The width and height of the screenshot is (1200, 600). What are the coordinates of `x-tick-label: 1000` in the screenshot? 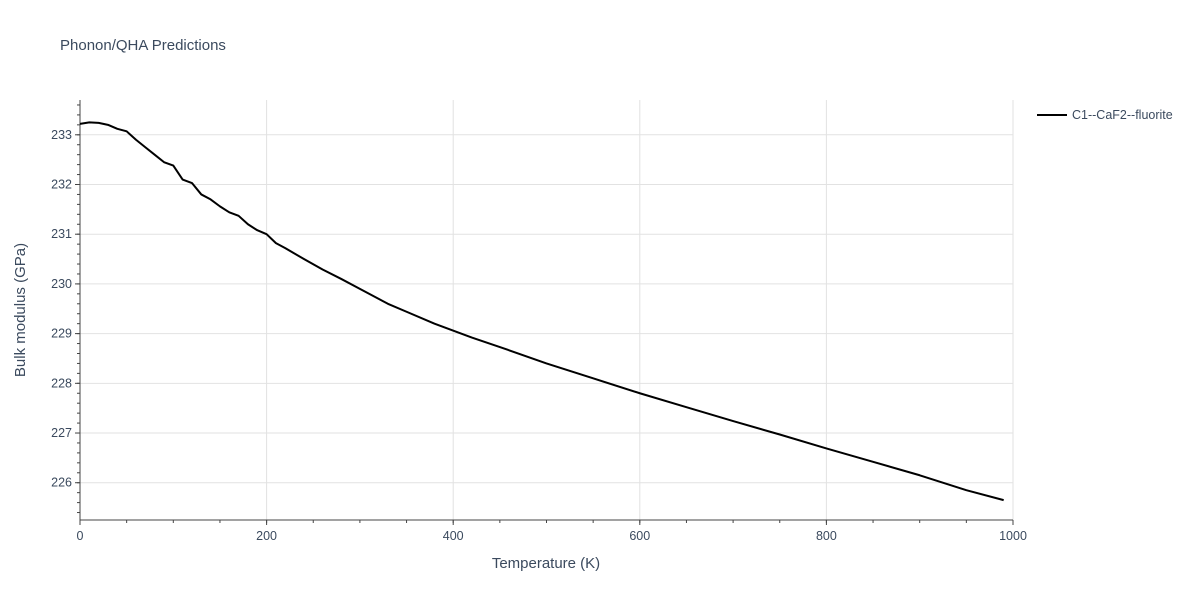 It's located at (1013, 536).